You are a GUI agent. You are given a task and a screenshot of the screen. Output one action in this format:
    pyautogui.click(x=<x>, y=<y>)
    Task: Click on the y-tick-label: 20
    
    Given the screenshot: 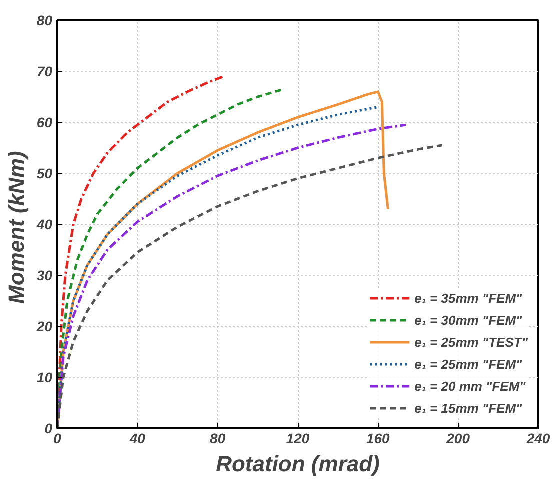 What is the action you would take?
    pyautogui.click(x=44, y=326)
    